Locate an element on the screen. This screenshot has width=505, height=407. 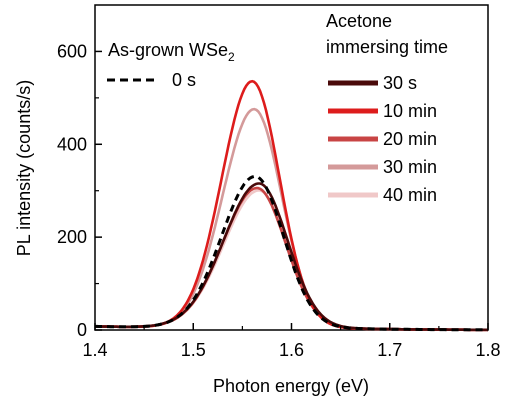
y-tick-label: 600 is located at coordinates (72, 51).